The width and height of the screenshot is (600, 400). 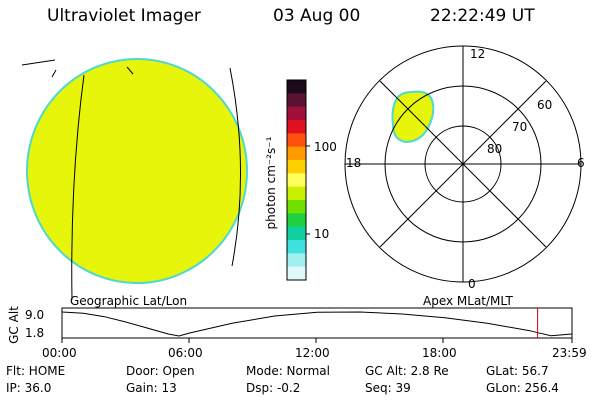 I want to click on info-door: Door: Open, so click(x=160, y=371).